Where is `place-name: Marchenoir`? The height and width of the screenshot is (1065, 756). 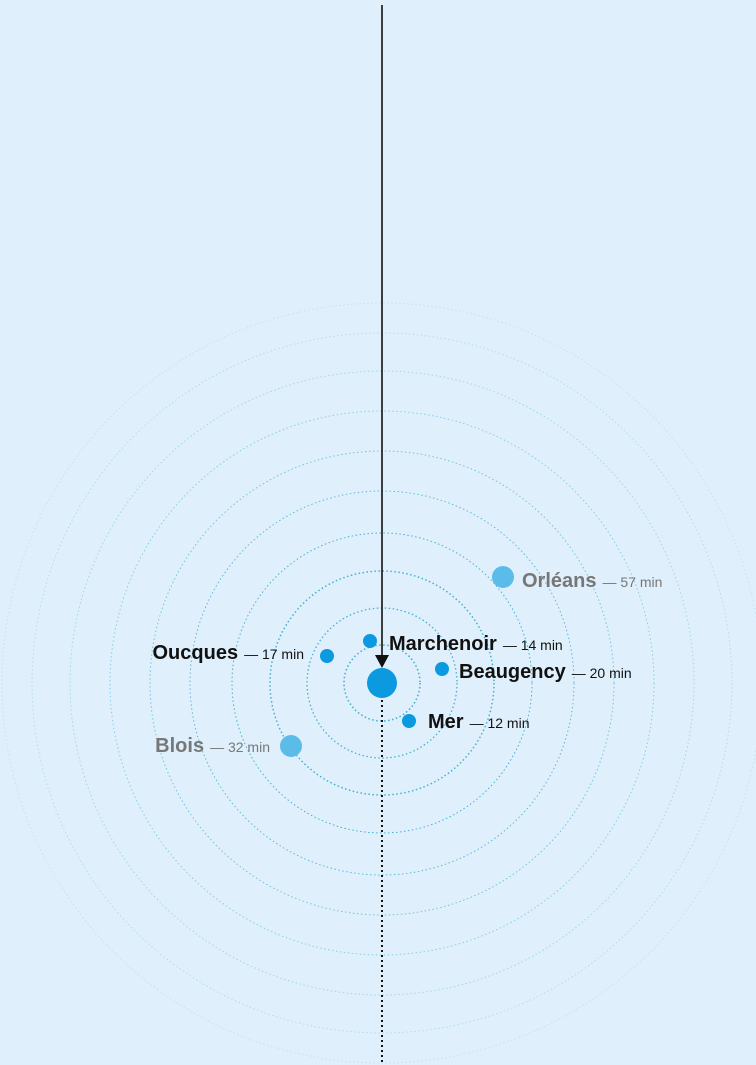 place-name: Marchenoir is located at coordinates (443, 644).